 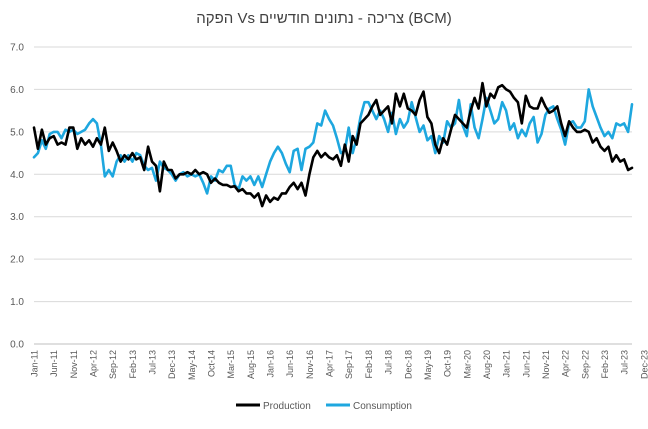 I want to click on x-tick-label: Mar-20, so click(x=467, y=364).